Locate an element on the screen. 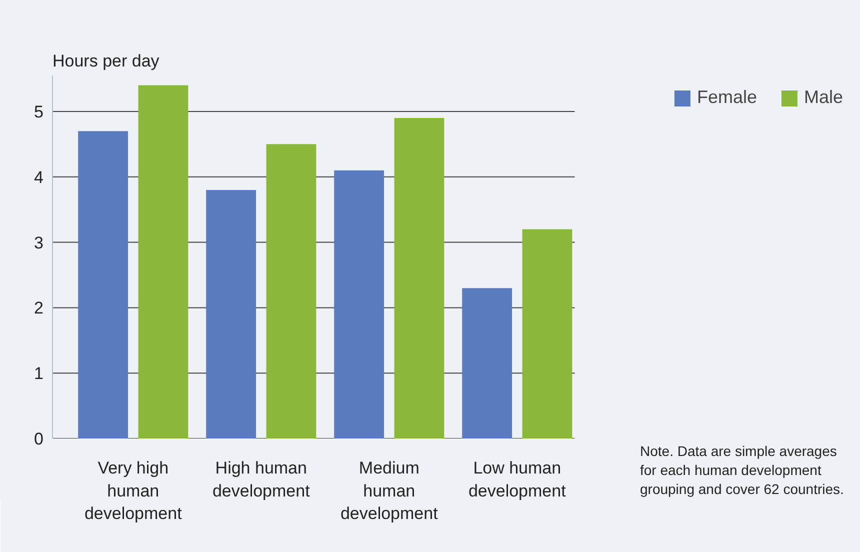  y-tick-label: 4 is located at coordinates (39, 177).